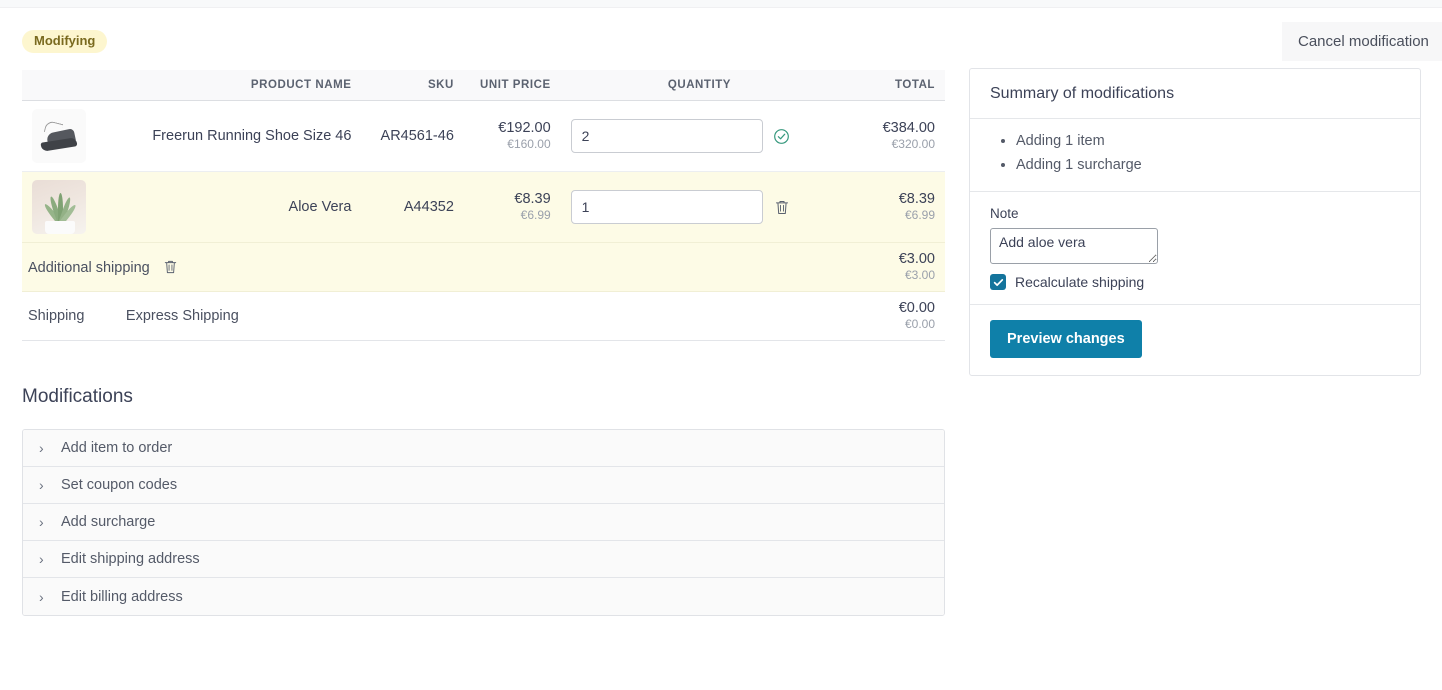 Image resolution: width=1442 pixels, height=690 pixels. I want to click on unit-price-cell: €192.00 €160.00, so click(512, 136).